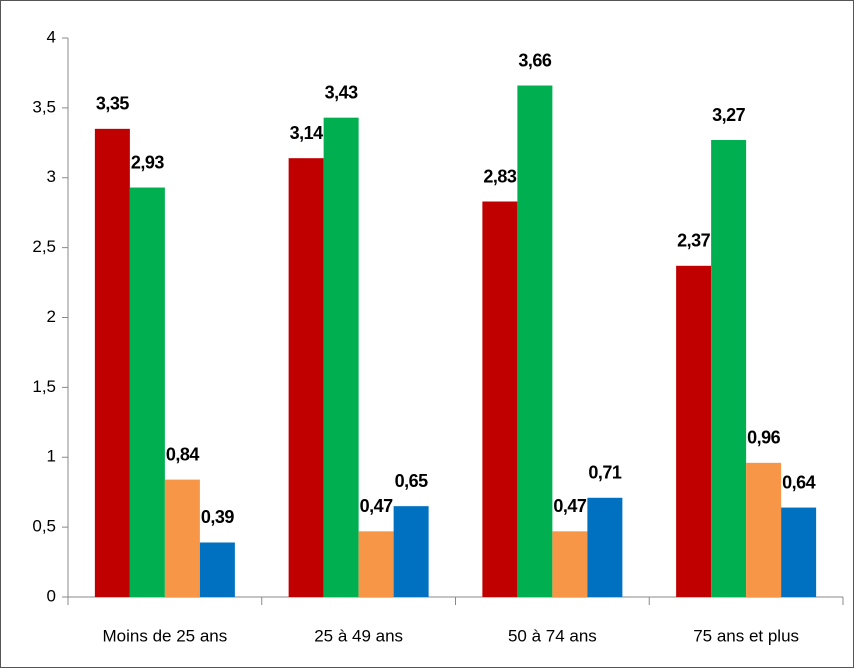 The image size is (854, 668). I want to click on value-label: 0,84, so click(183, 454).